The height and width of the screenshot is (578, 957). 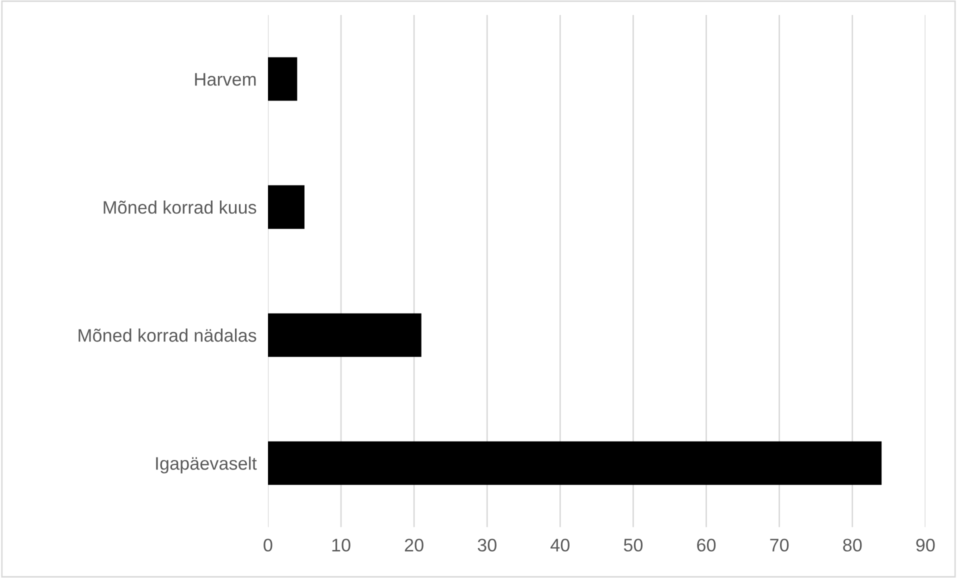 What do you see at coordinates (852, 545) in the screenshot?
I see `x-tick-label: 80` at bounding box center [852, 545].